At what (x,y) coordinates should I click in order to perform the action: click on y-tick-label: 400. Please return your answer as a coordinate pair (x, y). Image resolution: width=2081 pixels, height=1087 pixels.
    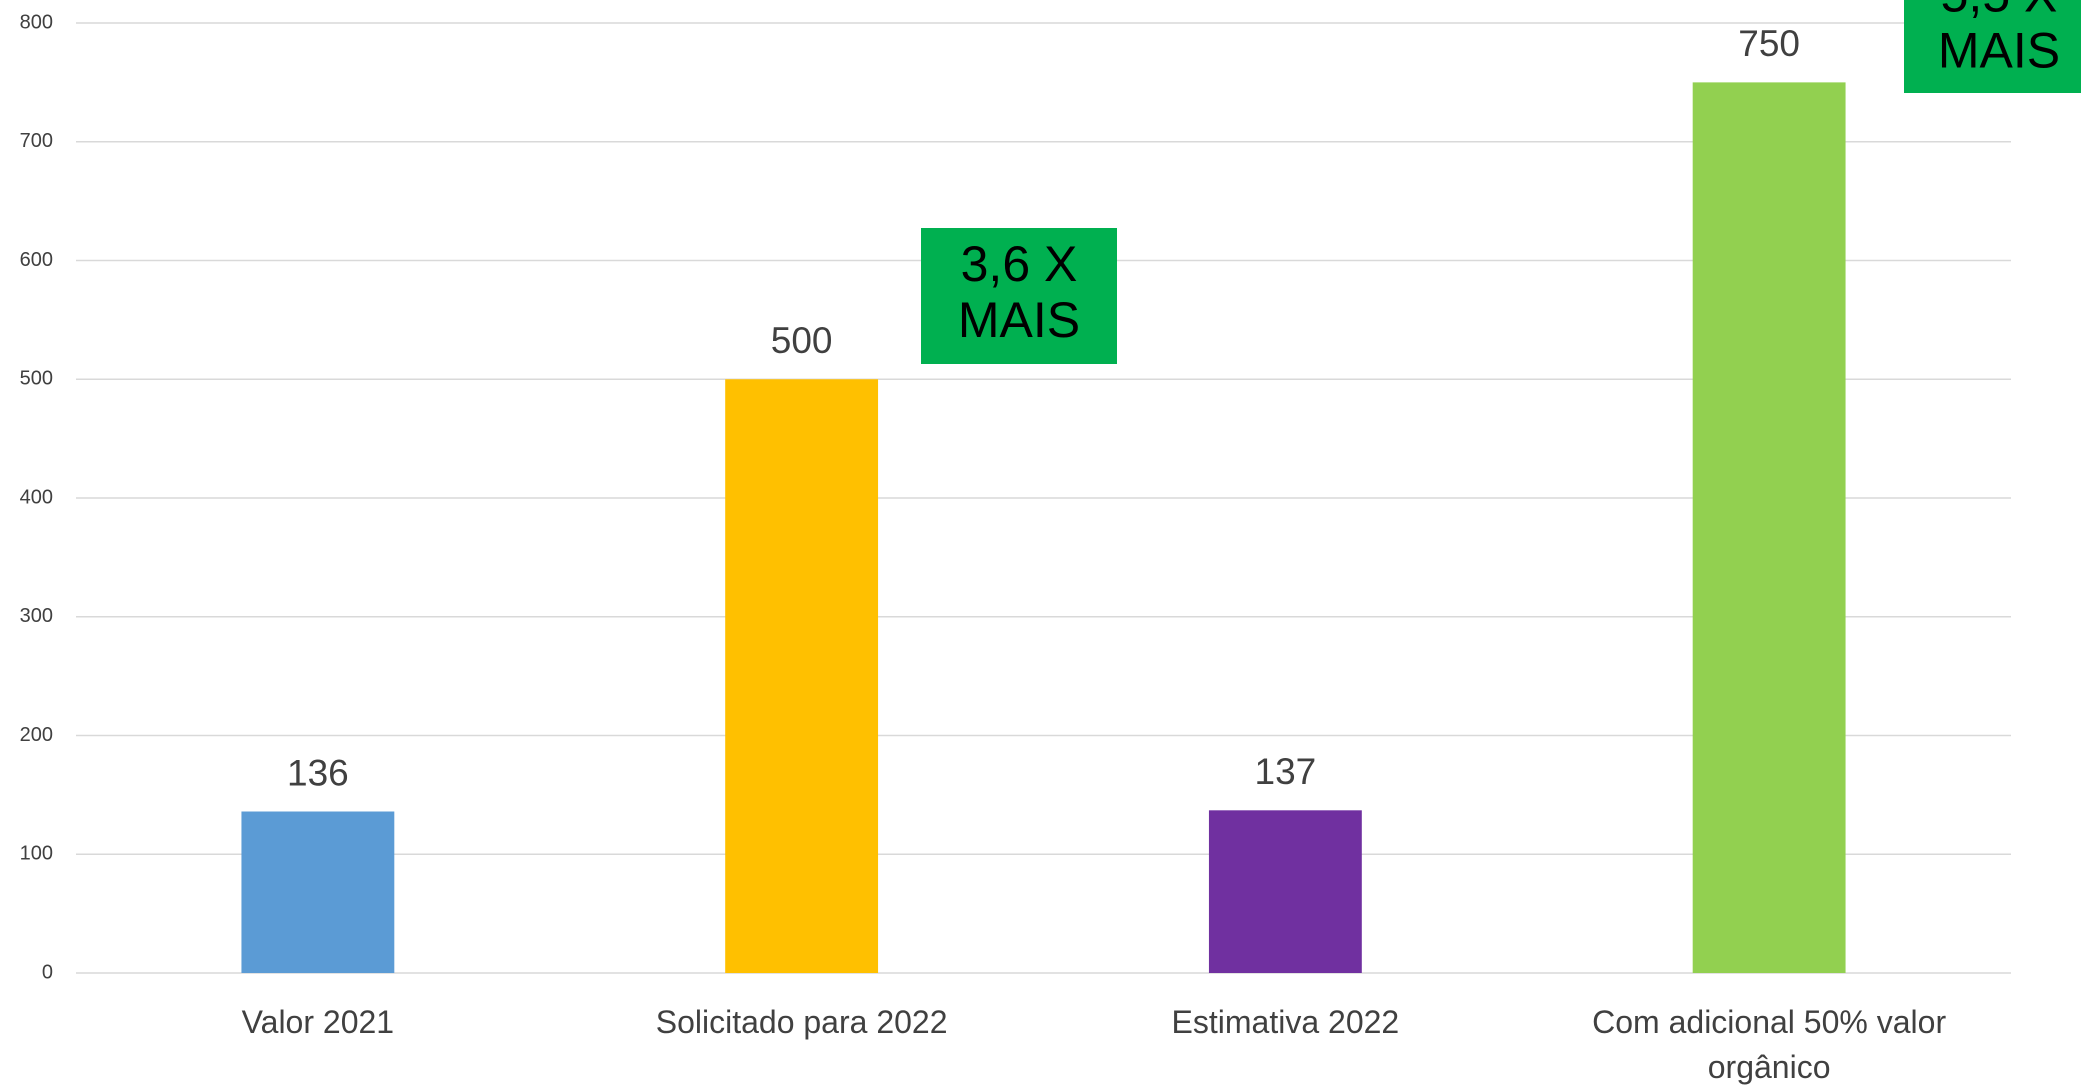
    Looking at the image, I should click on (36, 497).